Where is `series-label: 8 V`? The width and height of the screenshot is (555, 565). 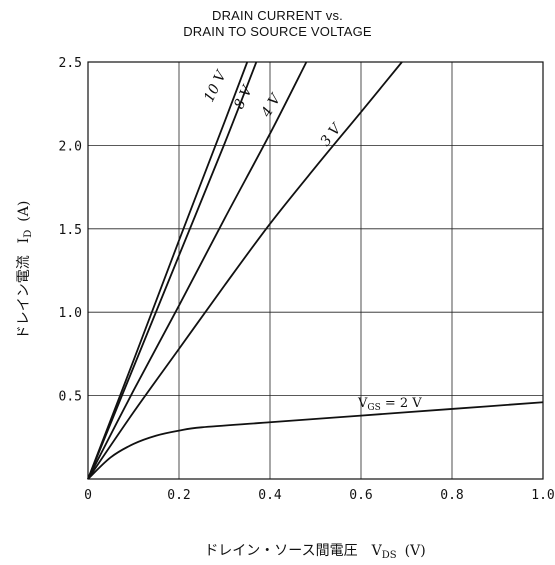 series-label: 8 V is located at coordinates (243, 97).